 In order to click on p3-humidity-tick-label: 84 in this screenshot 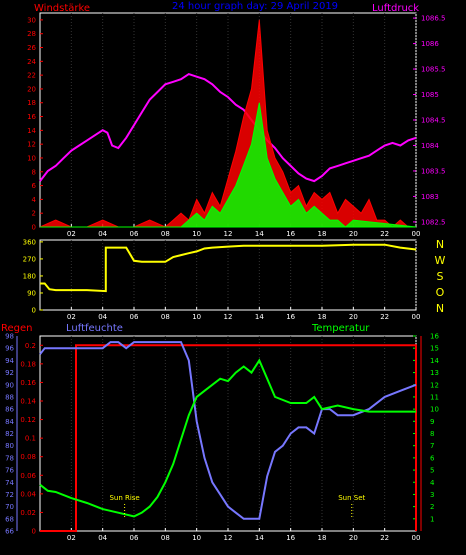, I will do `click(9, 422)`.